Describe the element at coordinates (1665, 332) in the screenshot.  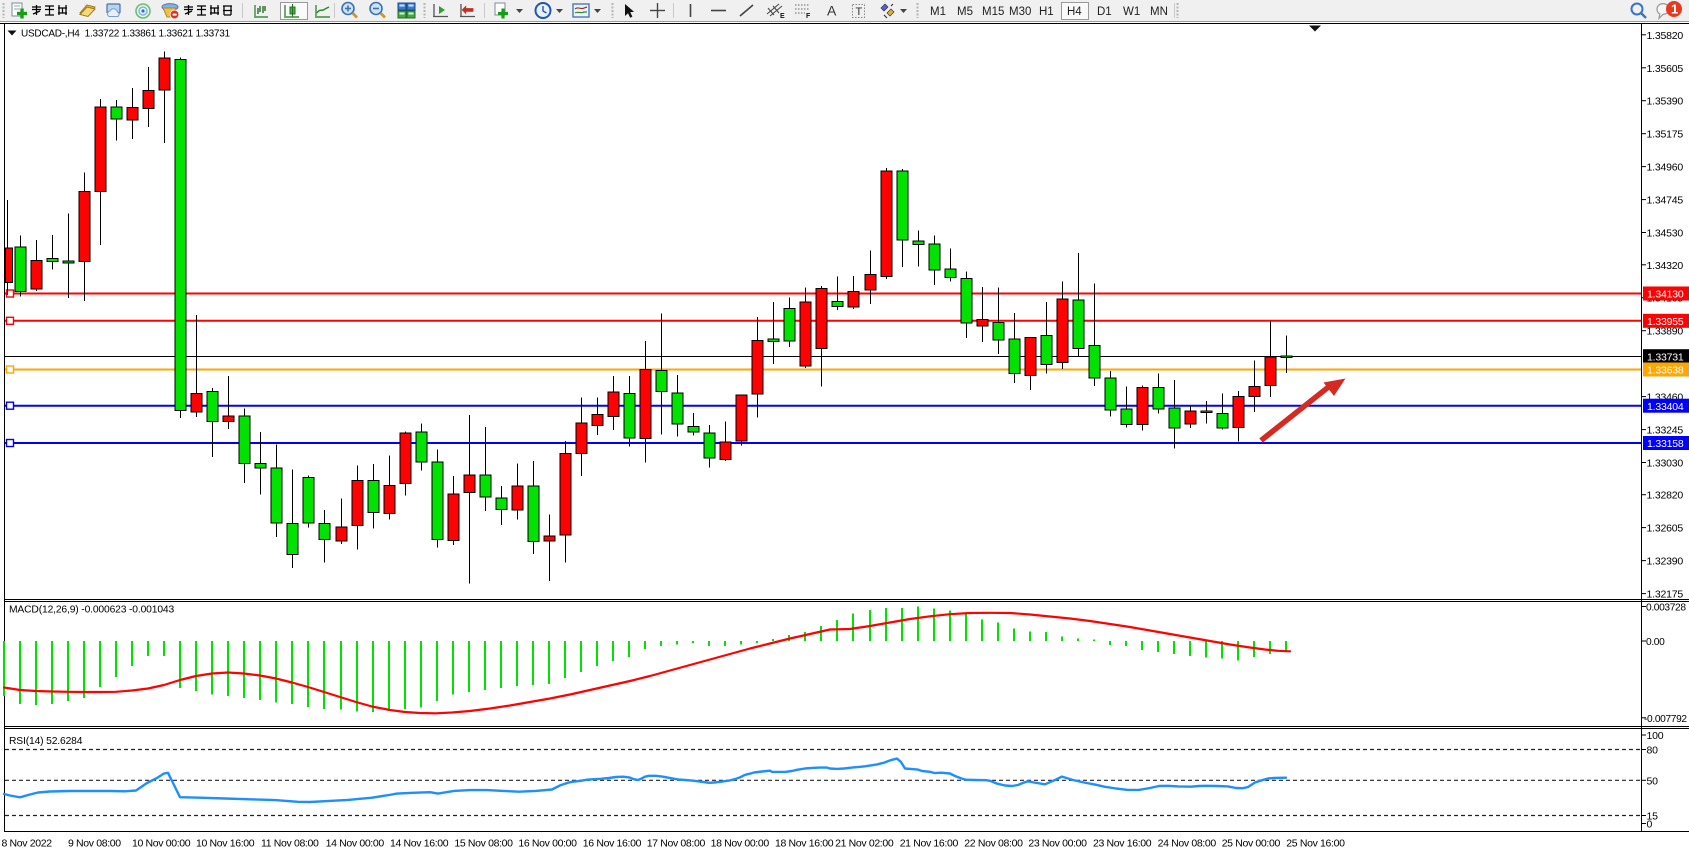
I see `svg-text: 1.33890` at that location.